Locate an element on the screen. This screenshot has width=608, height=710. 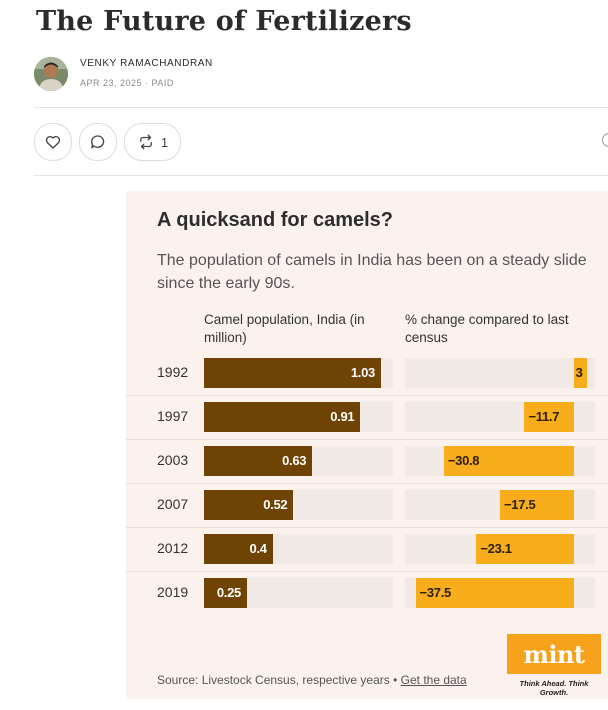
mint-logo: mint is located at coordinates (554, 654).